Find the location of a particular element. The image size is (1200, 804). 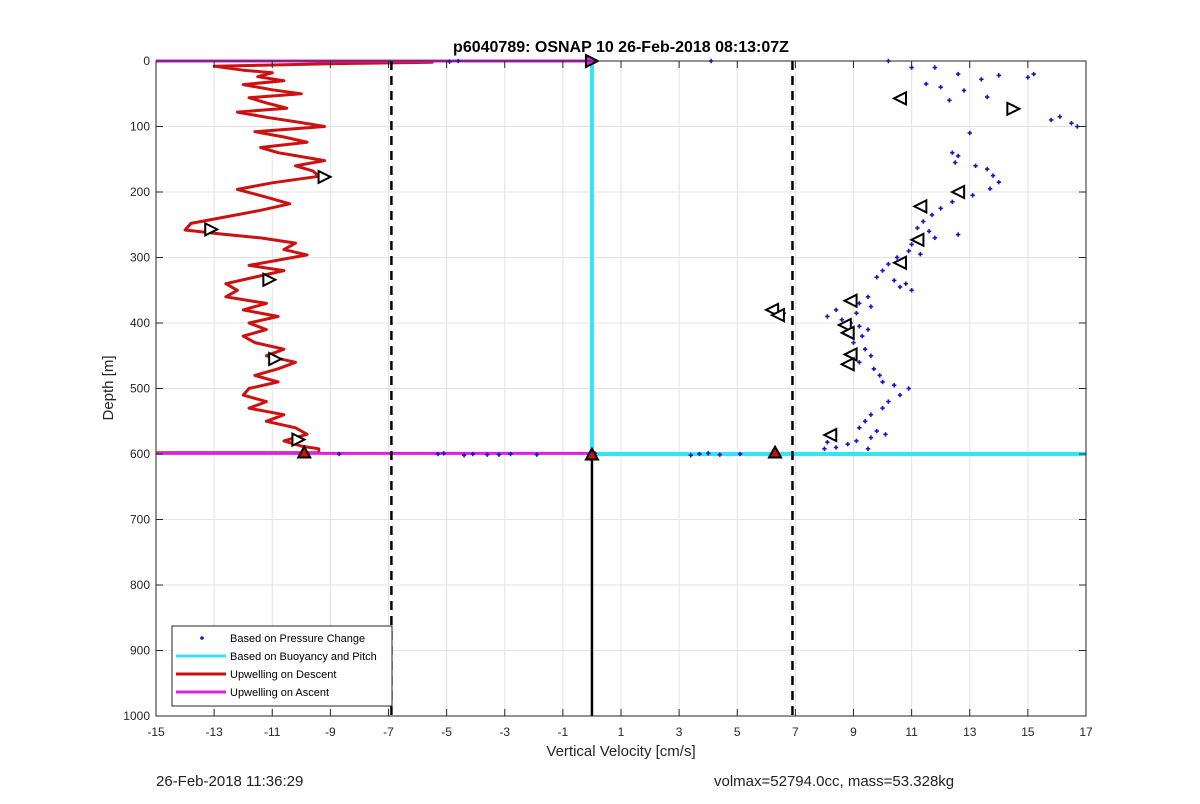

y-tick-label: 400 is located at coordinates (140, 323).